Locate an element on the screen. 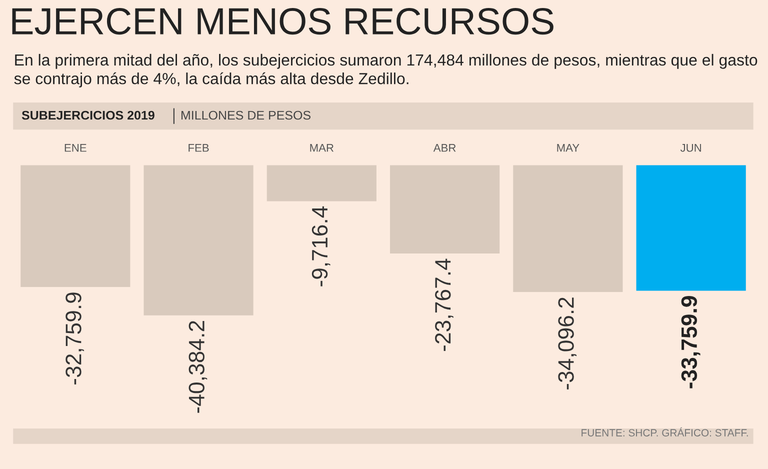 This screenshot has width=768, height=469. data-label: -32,759.9 is located at coordinates (75, 338).